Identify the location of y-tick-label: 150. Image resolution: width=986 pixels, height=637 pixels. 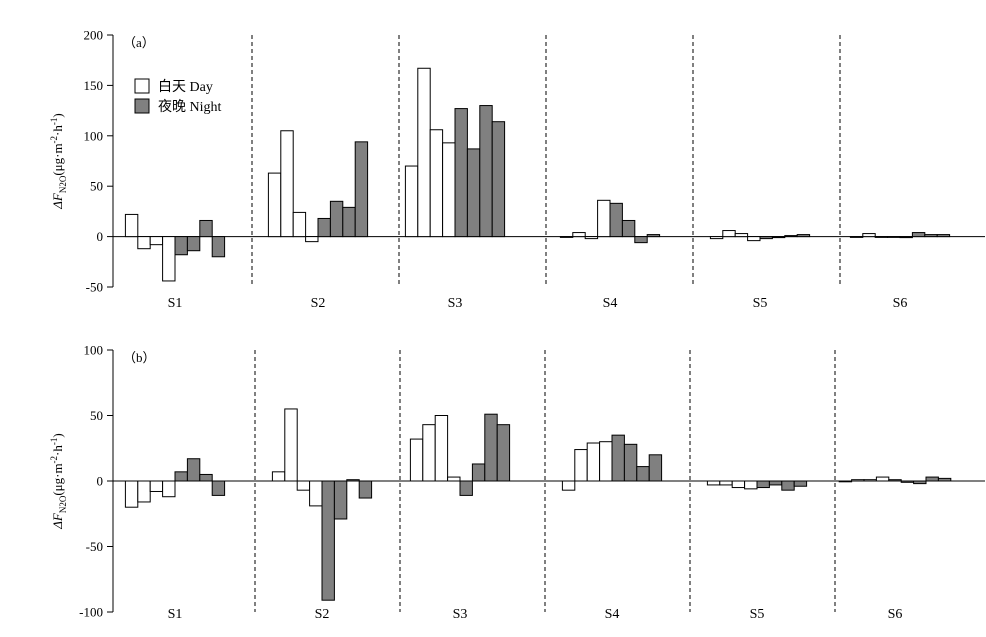
(94, 85).